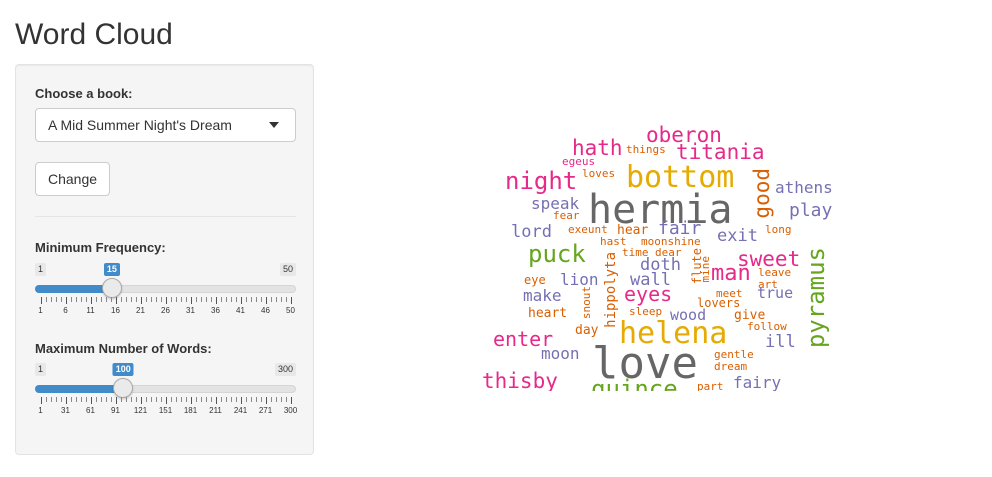  Describe the element at coordinates (290, 410) in the screenshot. I see `slider-tick-label: 300` at that location.